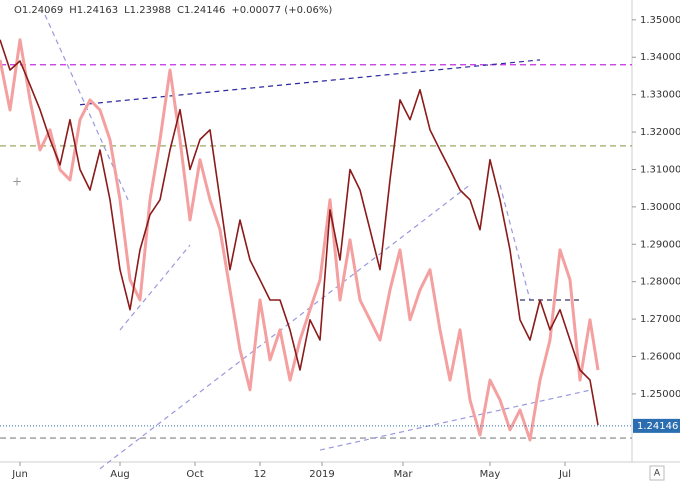  Describe the element at coordinates (17, 182) in the screenshot. I see `crosshair-icon: +` at that location.